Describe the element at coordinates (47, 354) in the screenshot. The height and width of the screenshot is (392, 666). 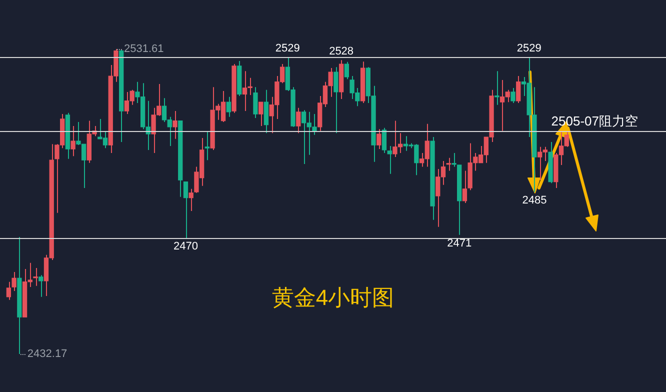
I see `annotation: 2432.17` at that location.